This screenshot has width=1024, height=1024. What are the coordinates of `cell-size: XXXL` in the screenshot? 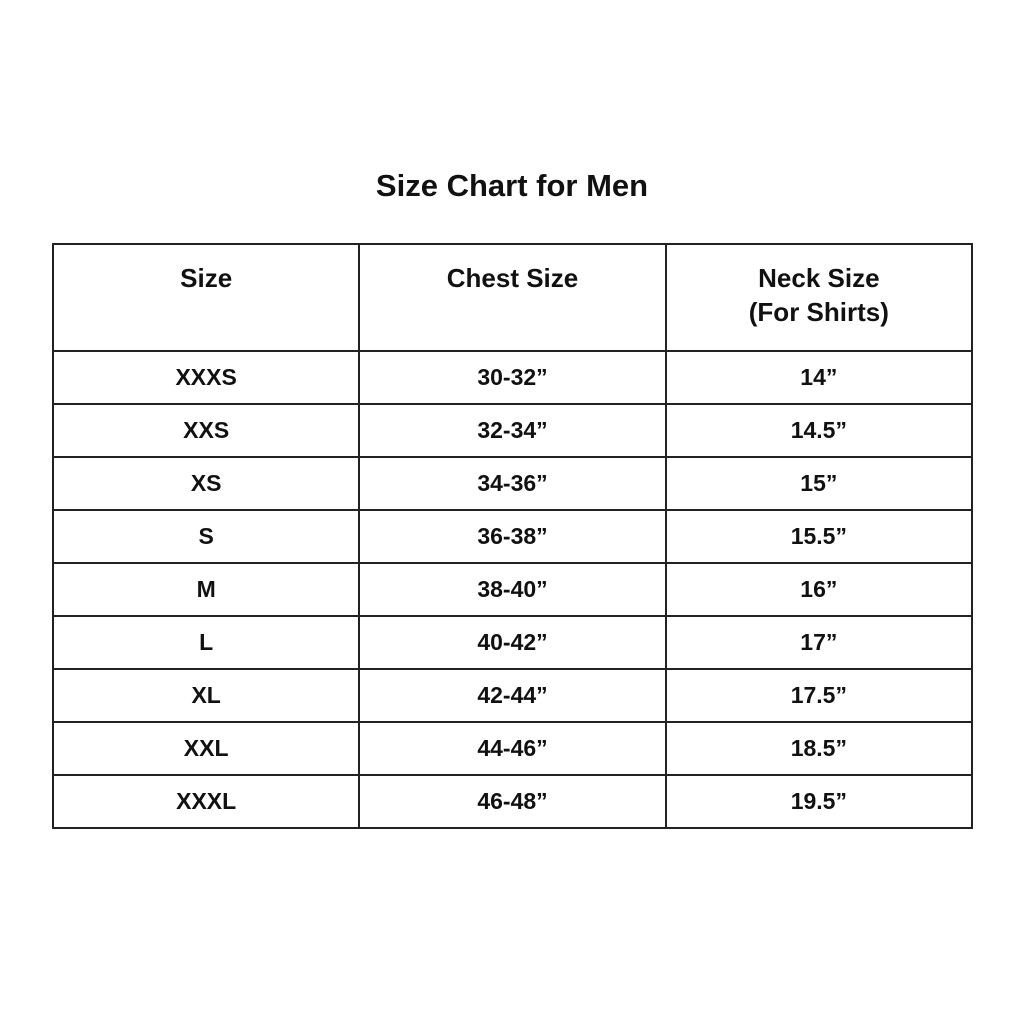 It's located at (206, 801).